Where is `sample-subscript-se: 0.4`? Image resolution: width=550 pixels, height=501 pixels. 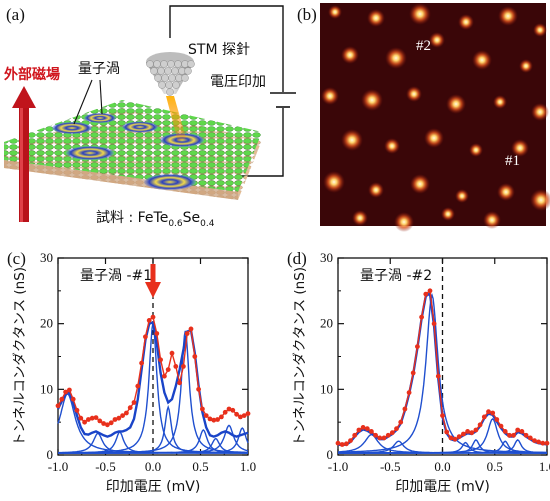
sample-subscript-se: 0.4 is located at coordinates (207, 224).